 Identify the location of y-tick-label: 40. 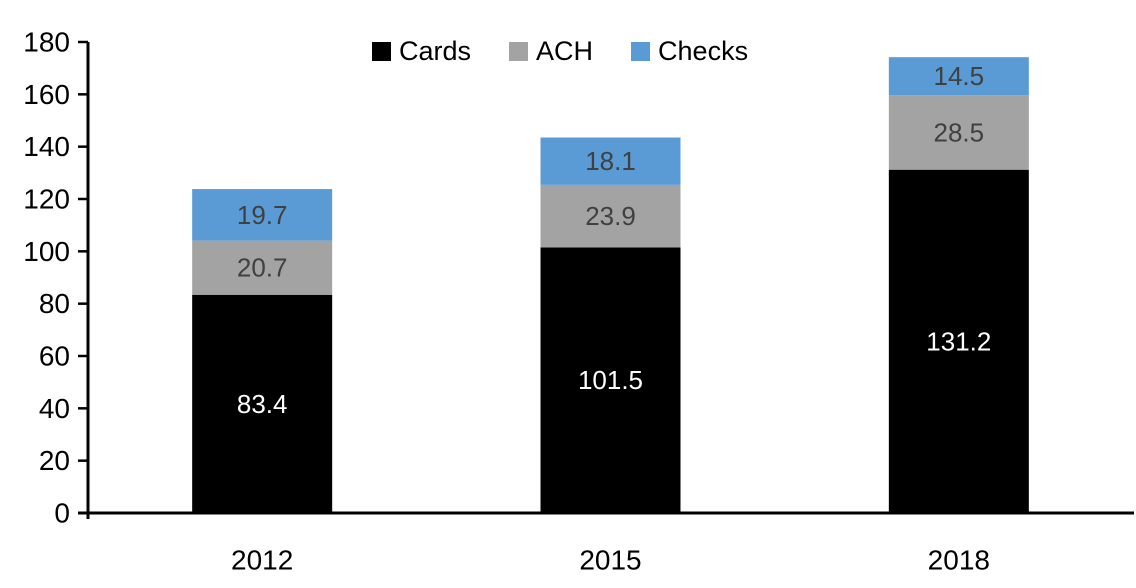
(54, 408).